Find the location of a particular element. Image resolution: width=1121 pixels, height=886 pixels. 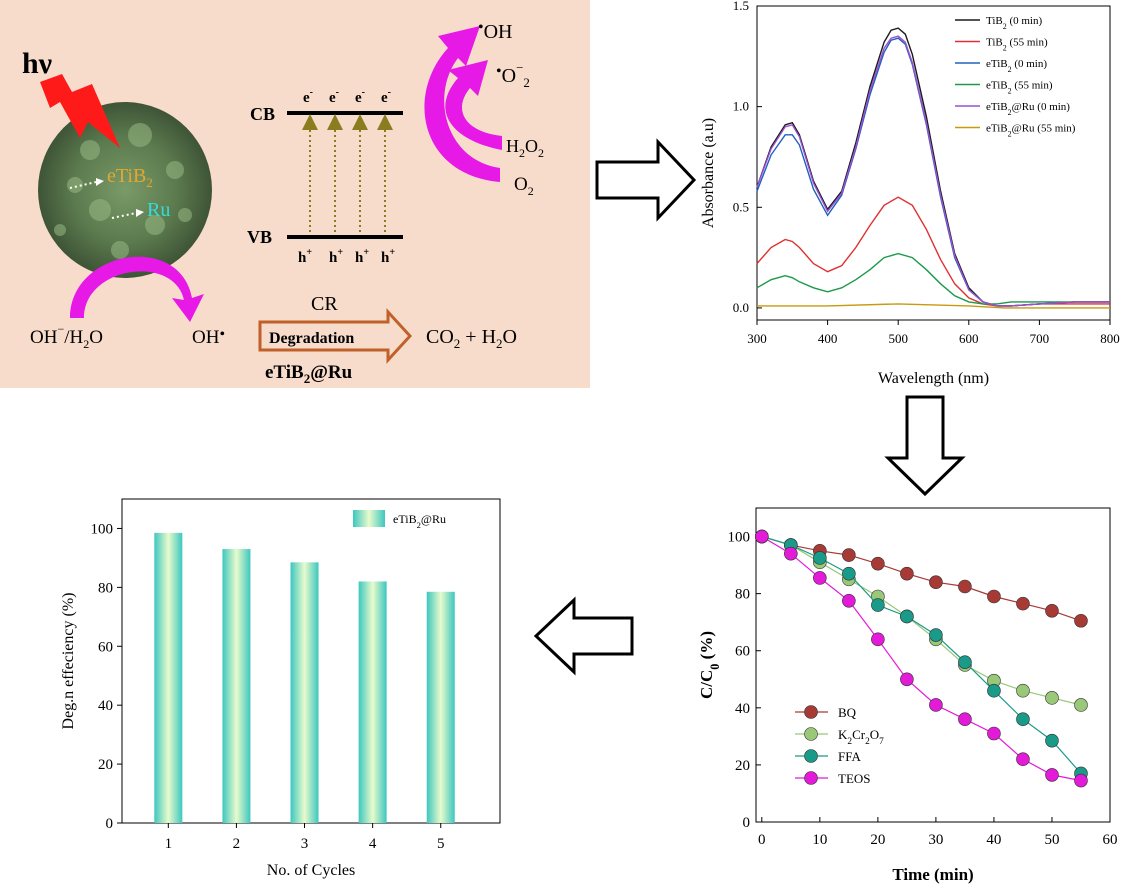

electron-4: e- is located at coordinates (386, 96).